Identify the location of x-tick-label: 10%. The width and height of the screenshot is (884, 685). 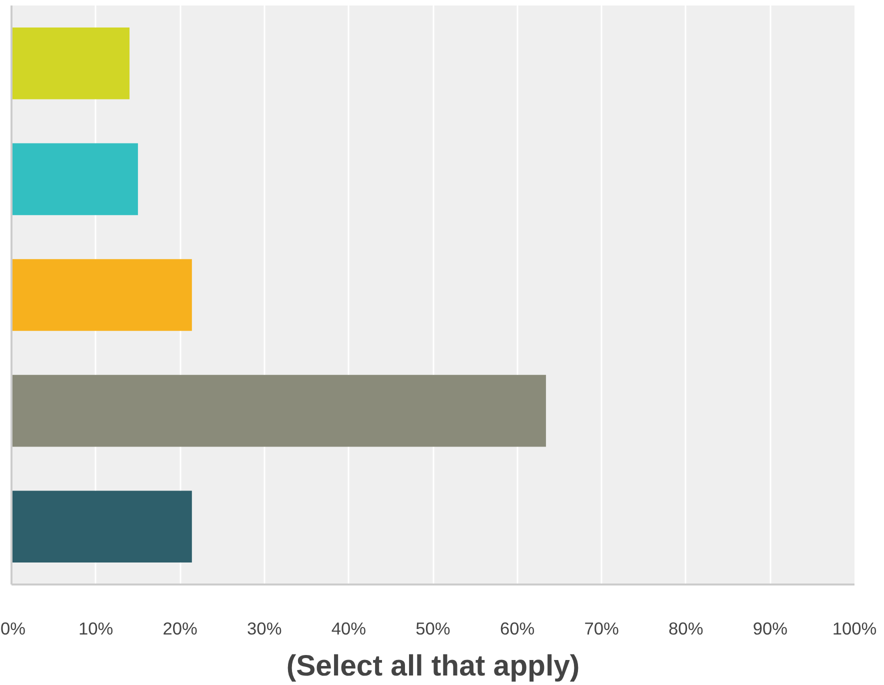
(96, 628).